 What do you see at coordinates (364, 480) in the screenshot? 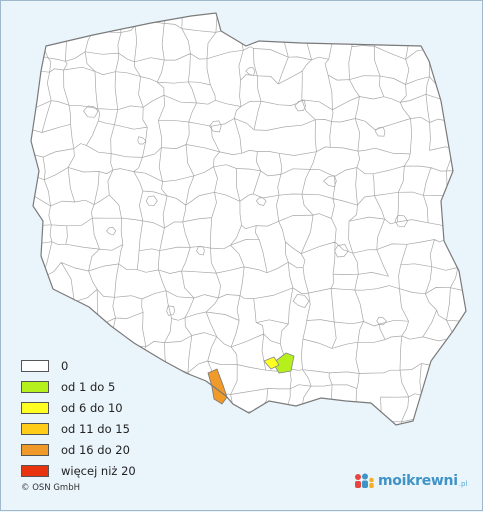
I see `family-icon` at bounding box center [364, 480].